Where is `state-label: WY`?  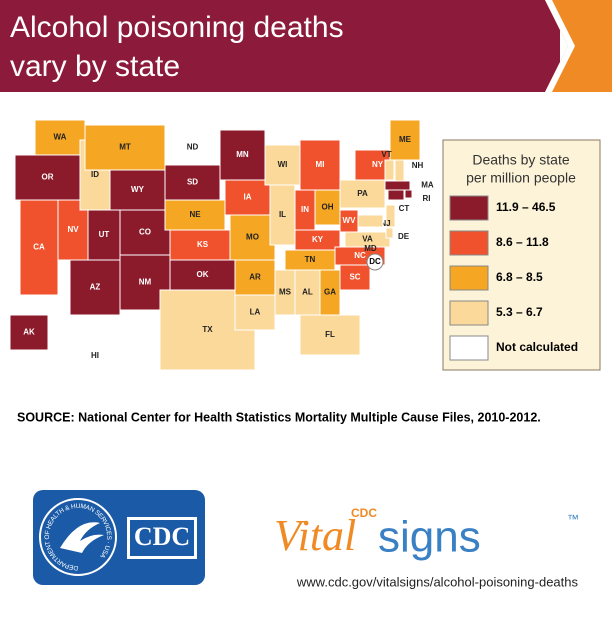 state-label: WY is located at coordinates (138, 189).